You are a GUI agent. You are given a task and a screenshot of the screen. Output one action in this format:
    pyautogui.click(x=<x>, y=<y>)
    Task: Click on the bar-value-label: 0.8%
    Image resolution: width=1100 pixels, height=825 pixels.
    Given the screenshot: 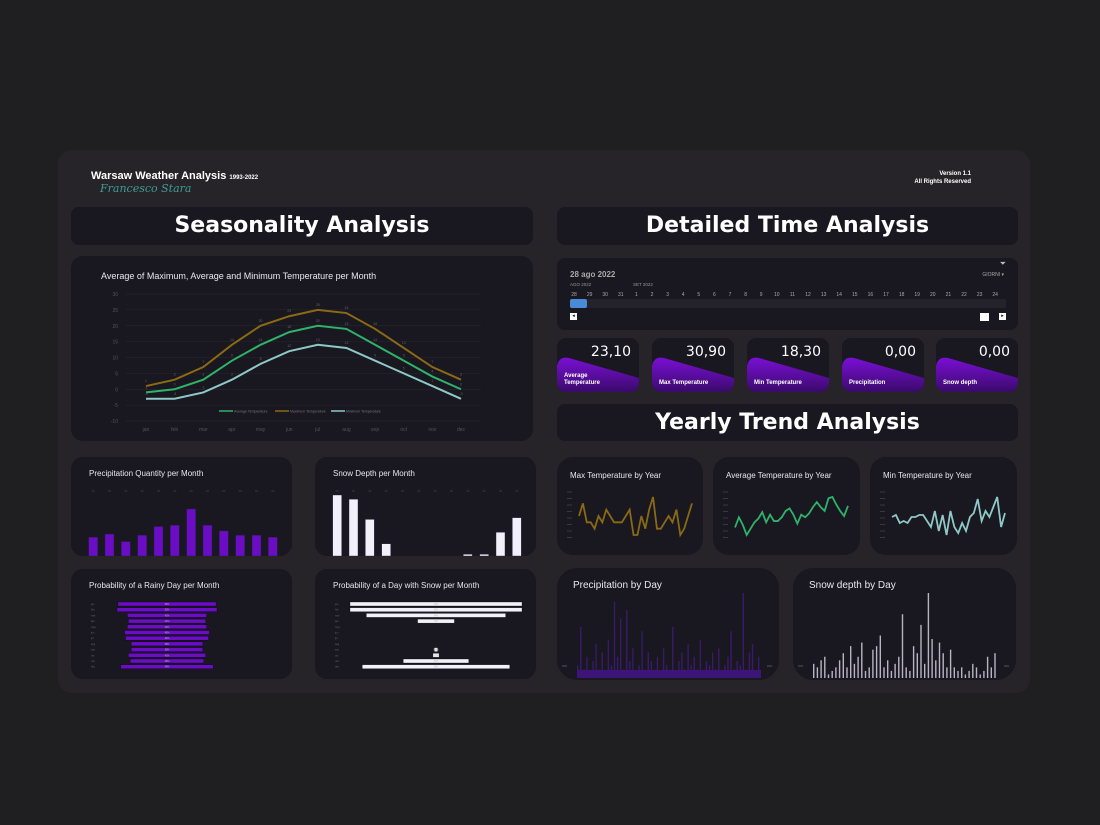 What is the action you would take?
    pyautogui.click(x=435, y=651)
    